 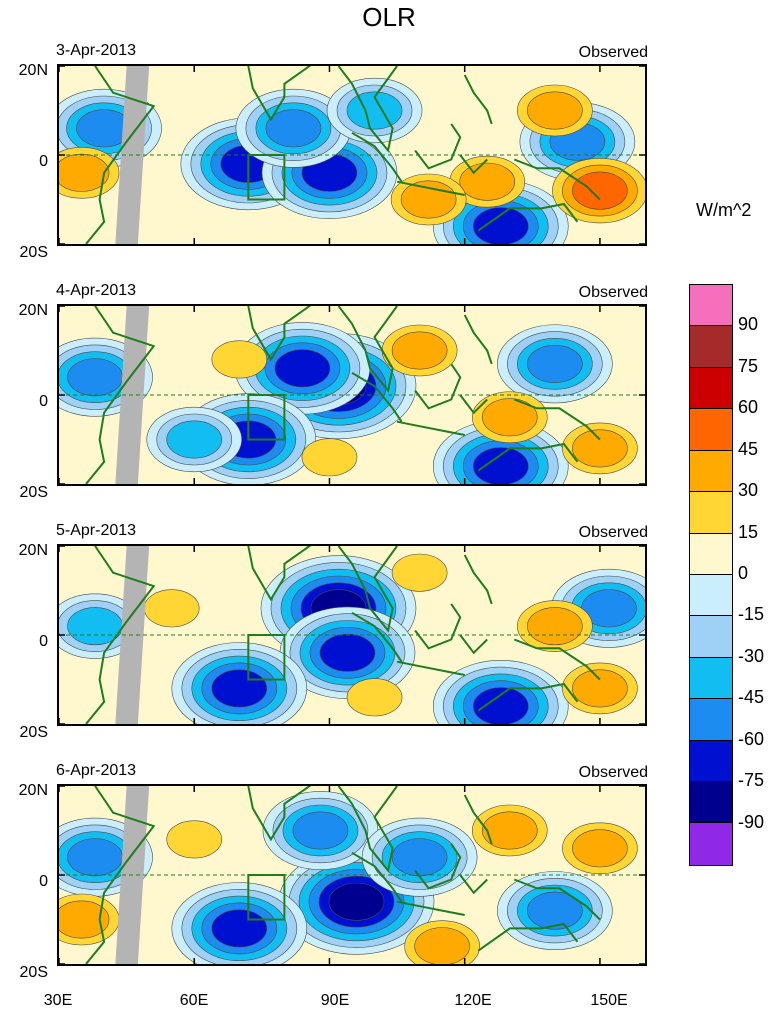 What do you see at coordinates (58, 1000) in the screenshot?
I see `x-tick-label: 30E` at bounding box center [58, 1000].